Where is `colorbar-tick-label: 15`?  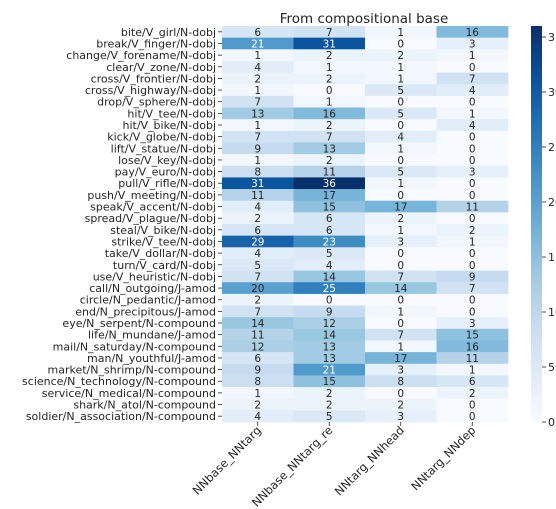
colorbar-tick-label: 15 is located at coordinates (552, 257).